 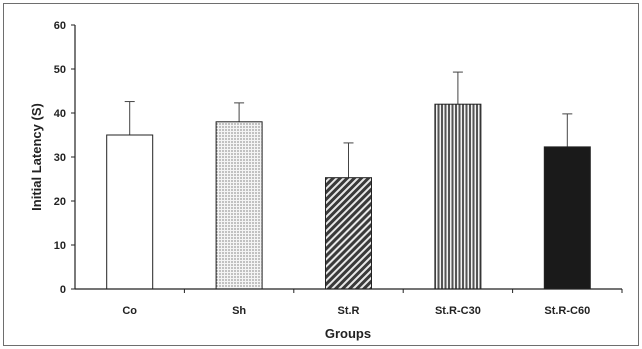 I want to click on y-axis-ticks: 0 10 20 30 40 50 60, so click(x=64, y=158).